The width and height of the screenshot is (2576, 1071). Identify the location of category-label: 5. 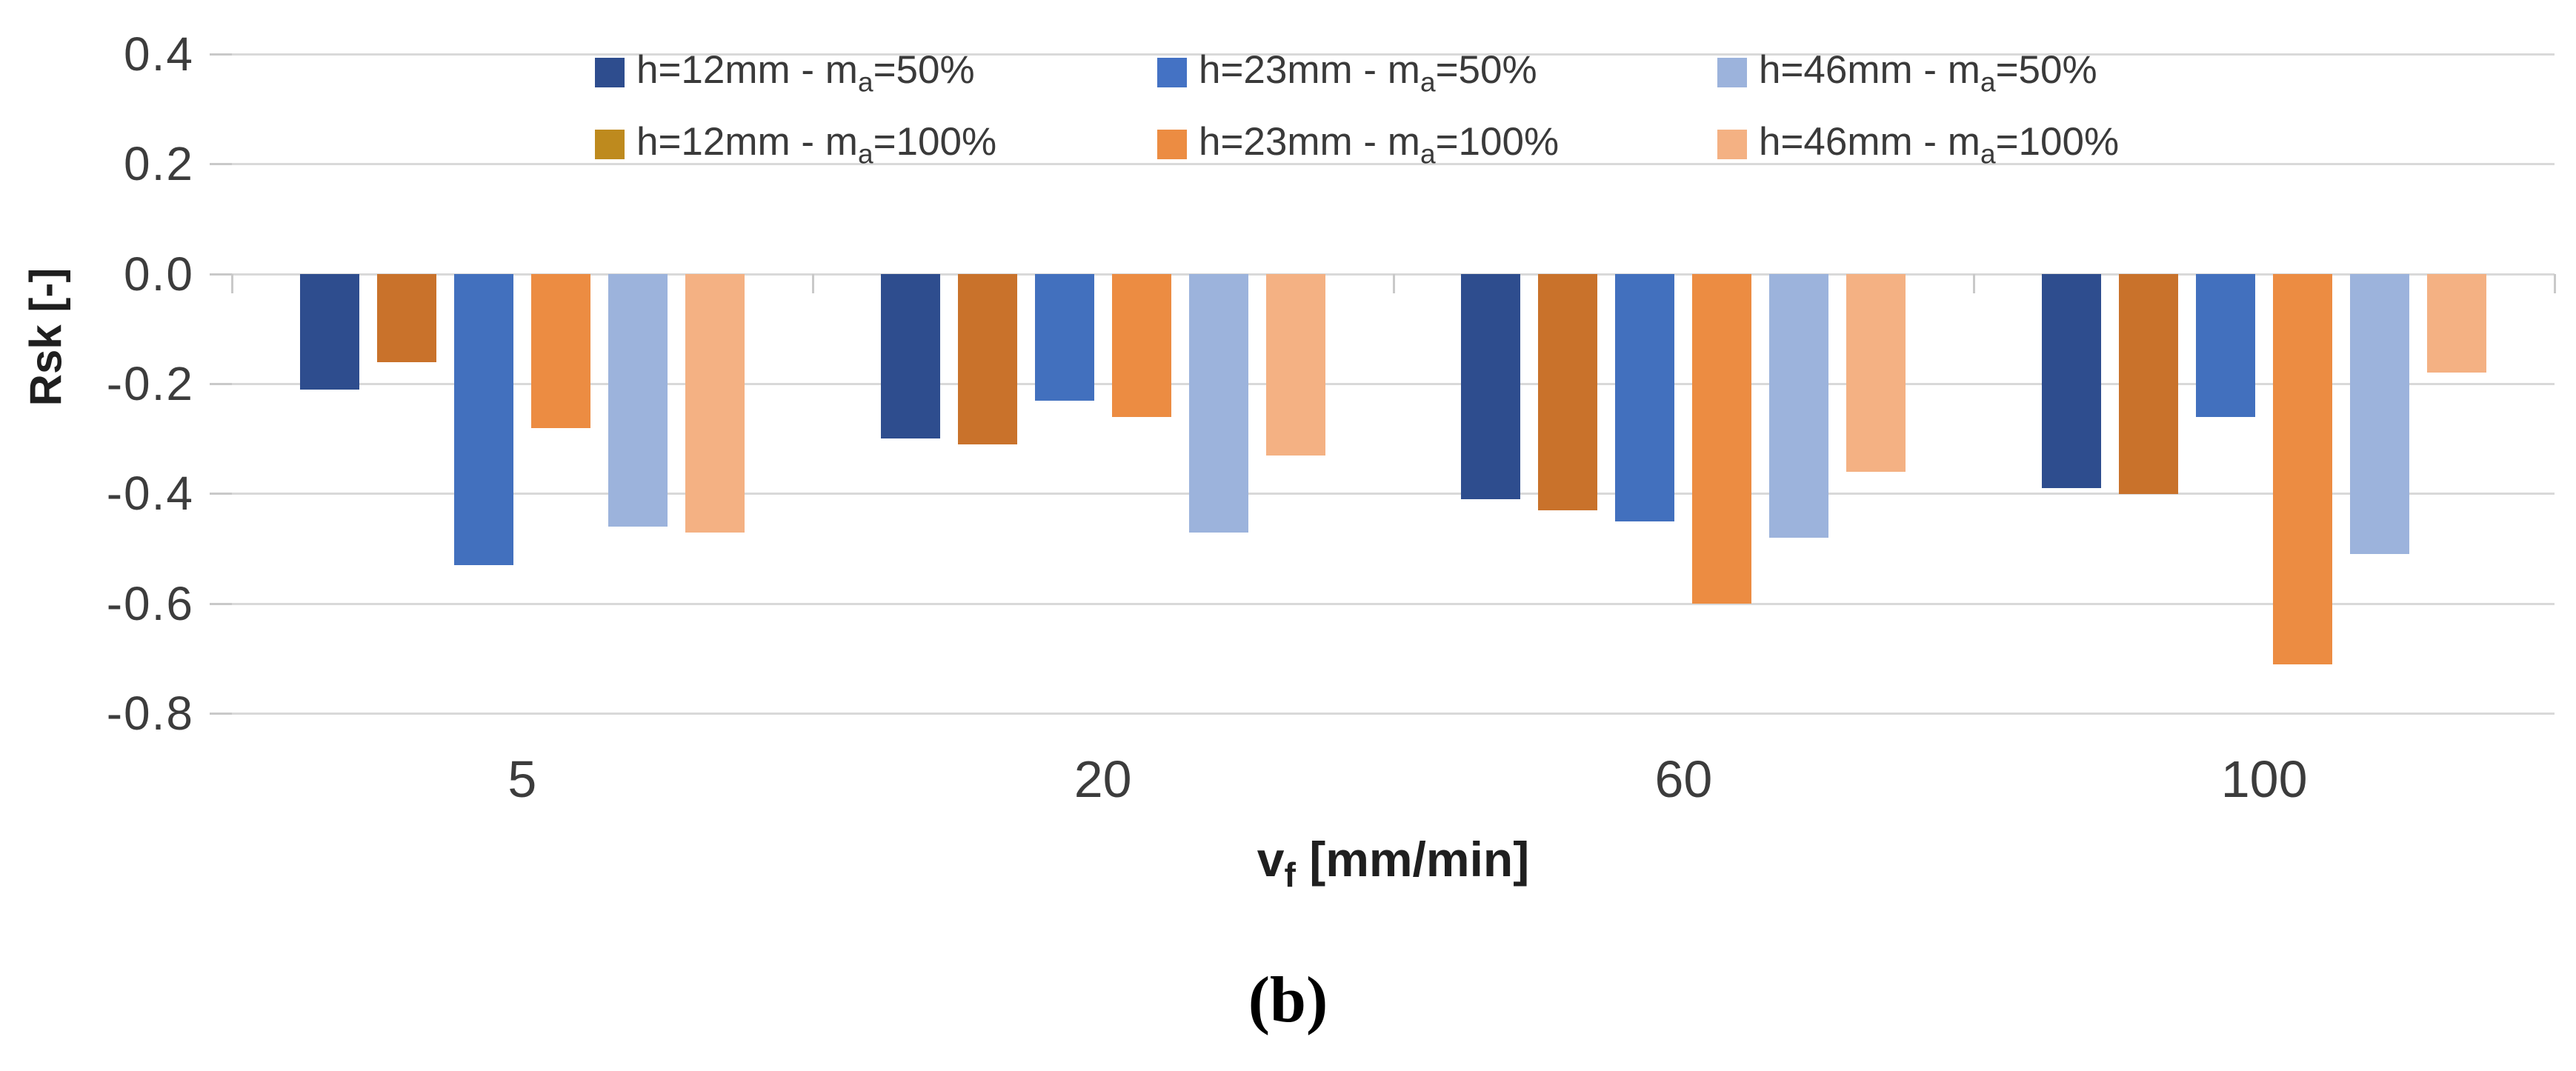
(522, 779).